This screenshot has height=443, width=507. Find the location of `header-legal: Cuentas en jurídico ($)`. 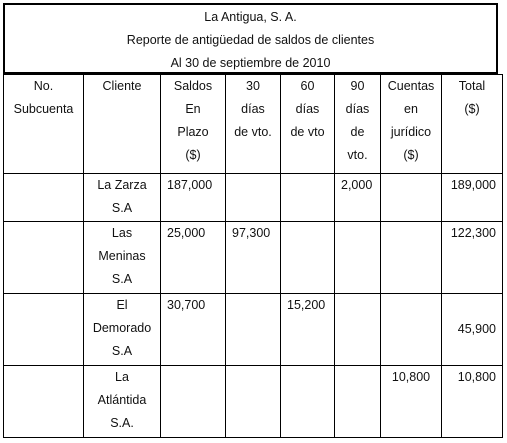

header-legal: Cuentas en jurídico ($) is located at coordinates (411, 124).